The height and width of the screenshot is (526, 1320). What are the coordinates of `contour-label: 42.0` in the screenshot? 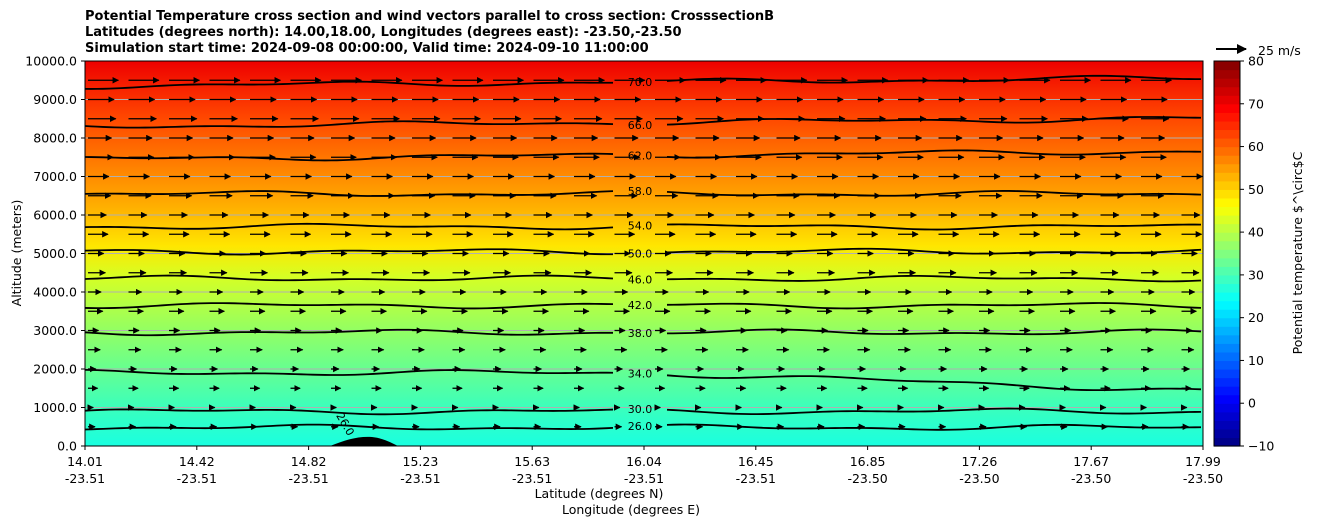 It's located at (640, 305).